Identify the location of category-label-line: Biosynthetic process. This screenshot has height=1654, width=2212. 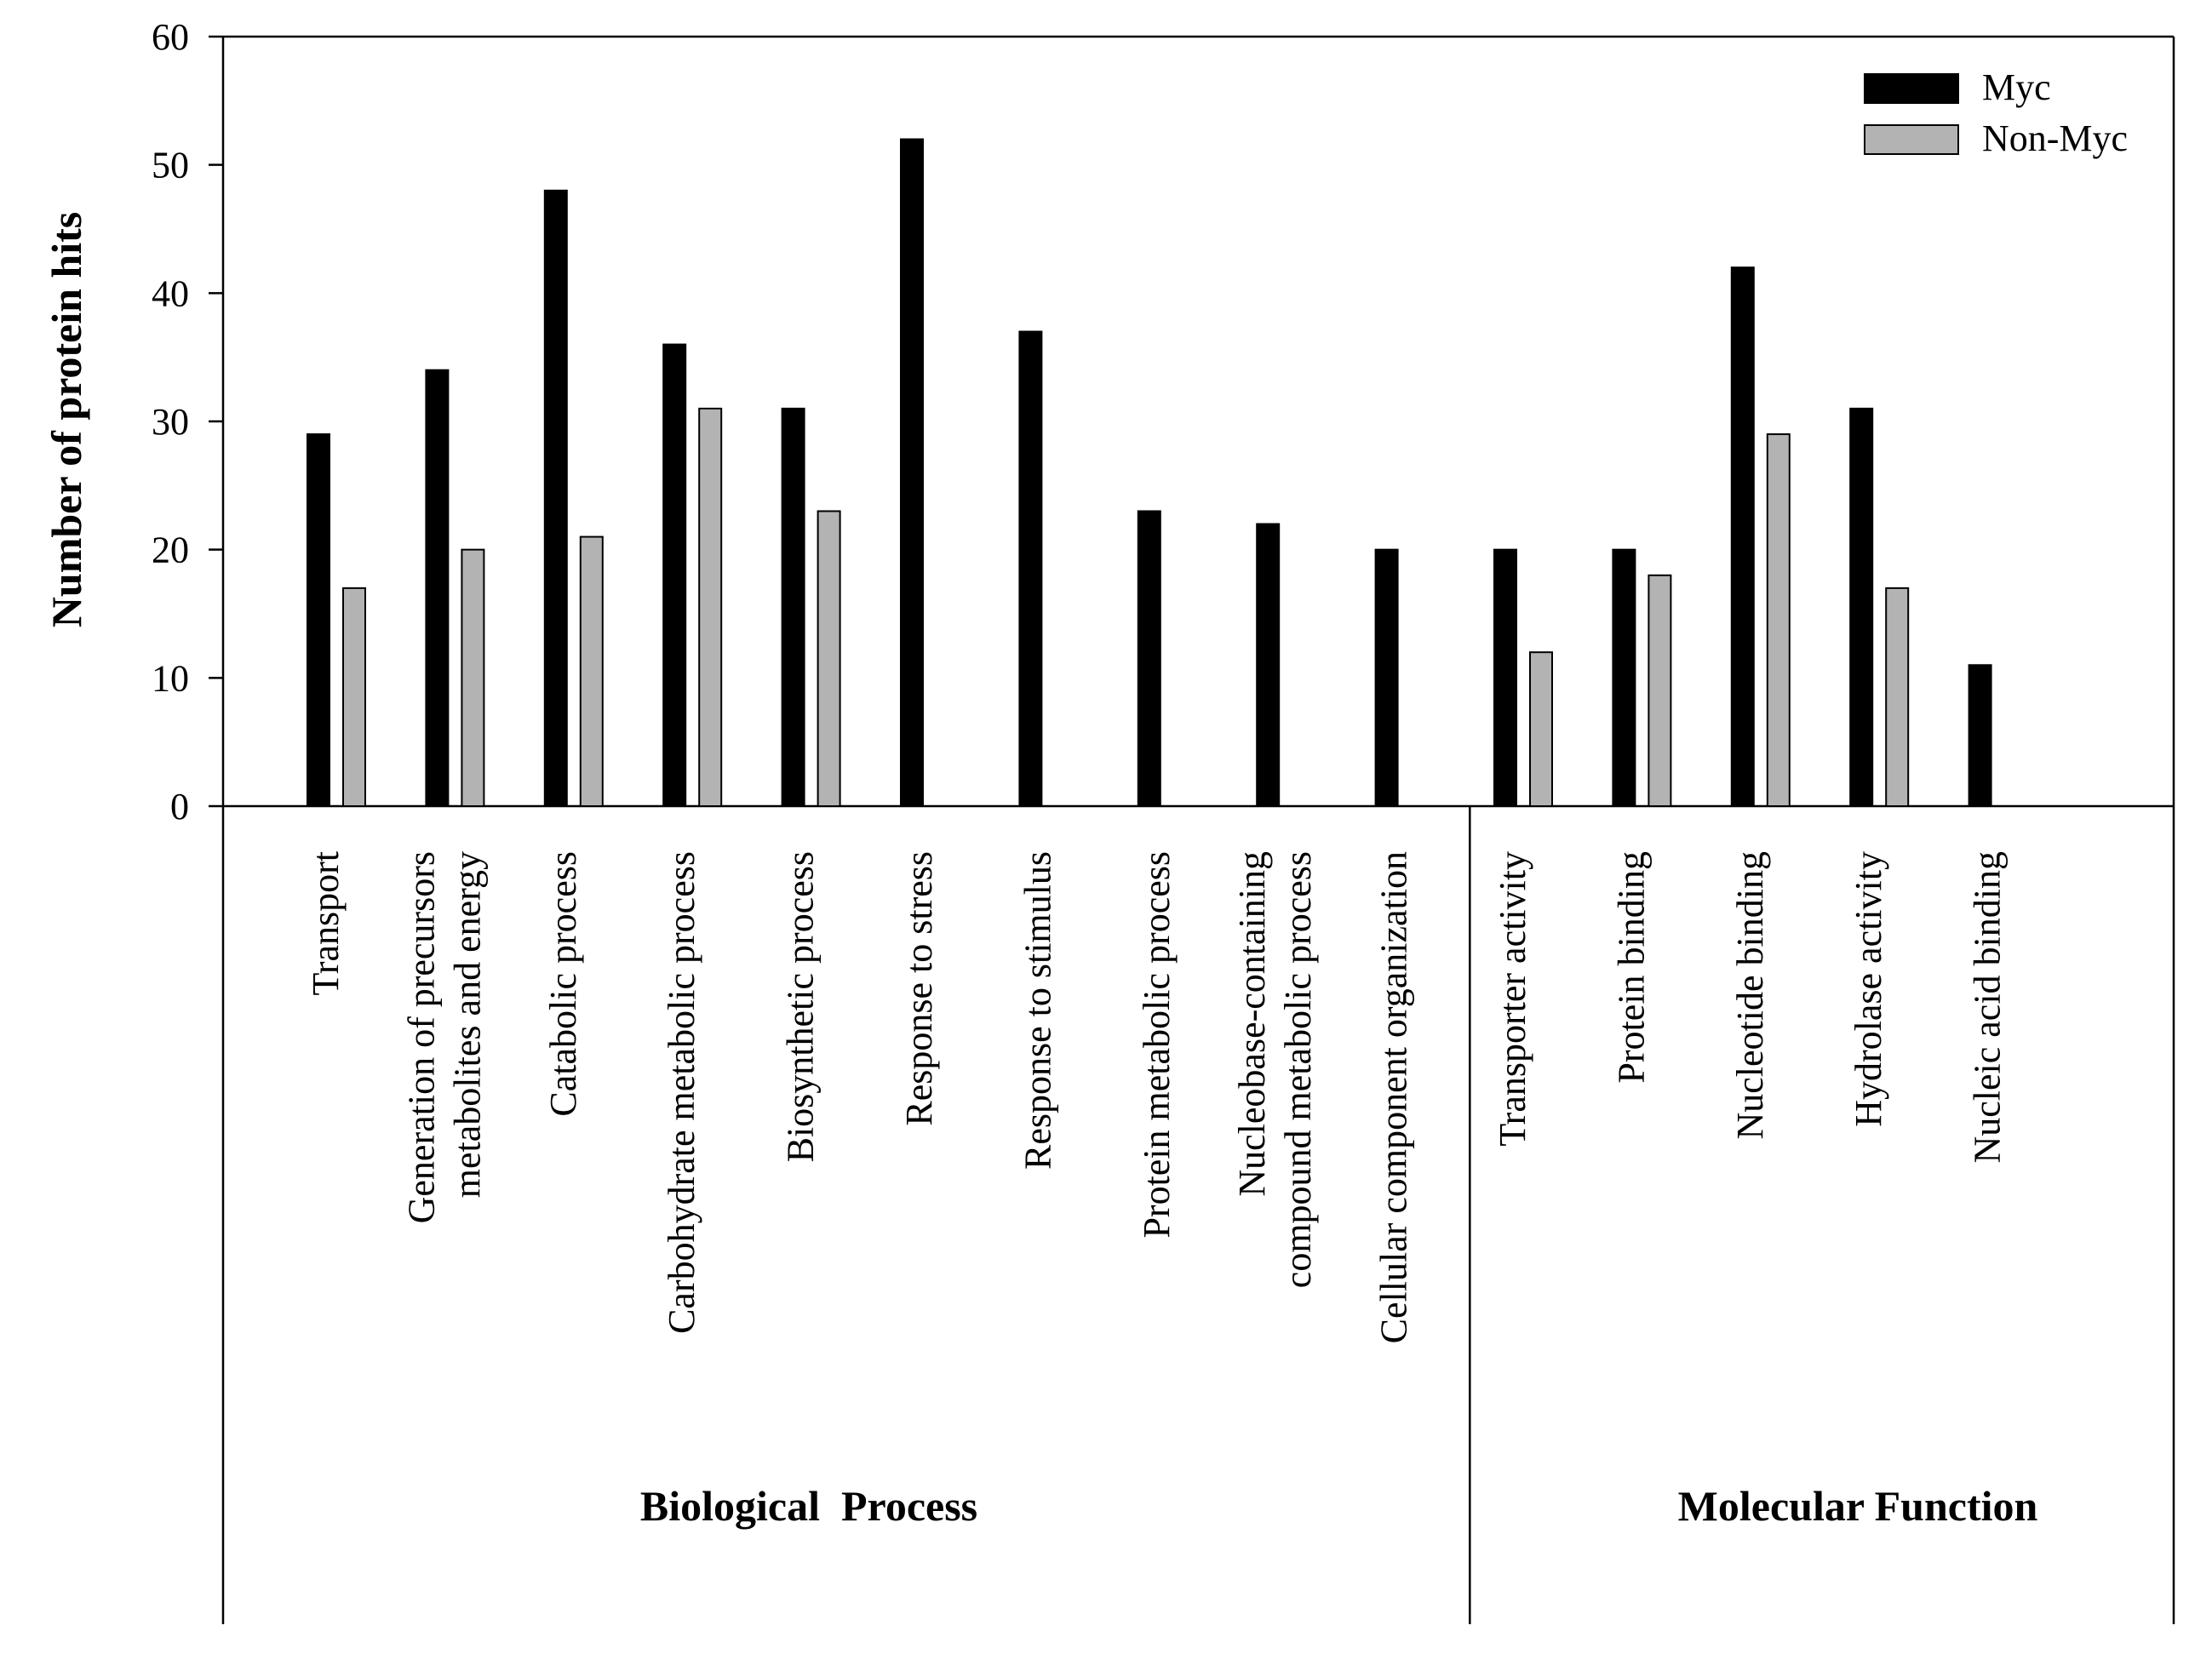
(801, 1006).